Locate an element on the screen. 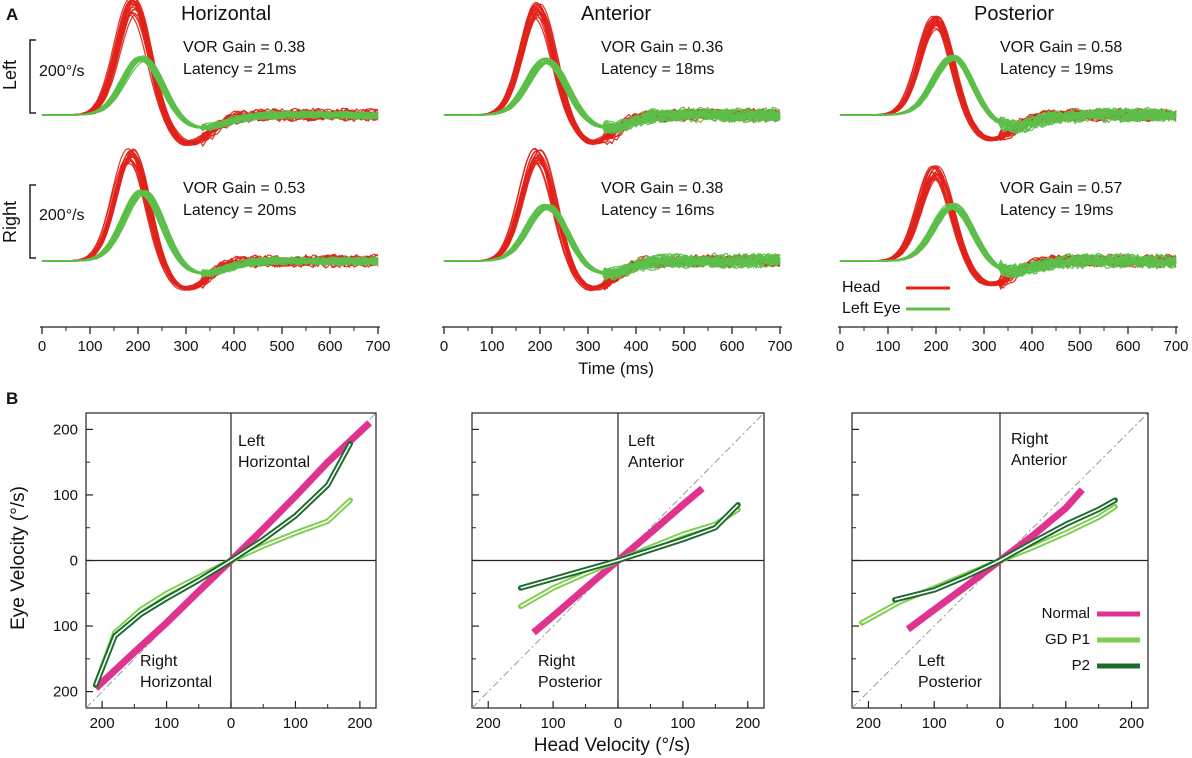 The height and width of the screenshot is (758, 1192). legend-head-label: Head is located at coordinates (861, 287).